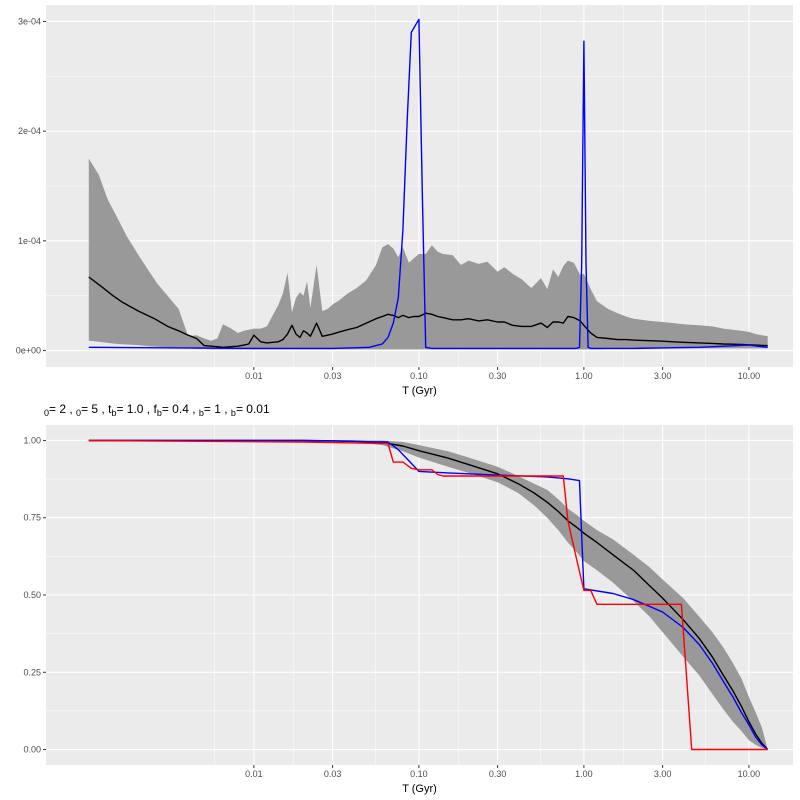  What do you see at coordinates (663, 774) in the screenshot?
I see `lower-x-tick-label: 3.00` at bounding box center [663, 774].